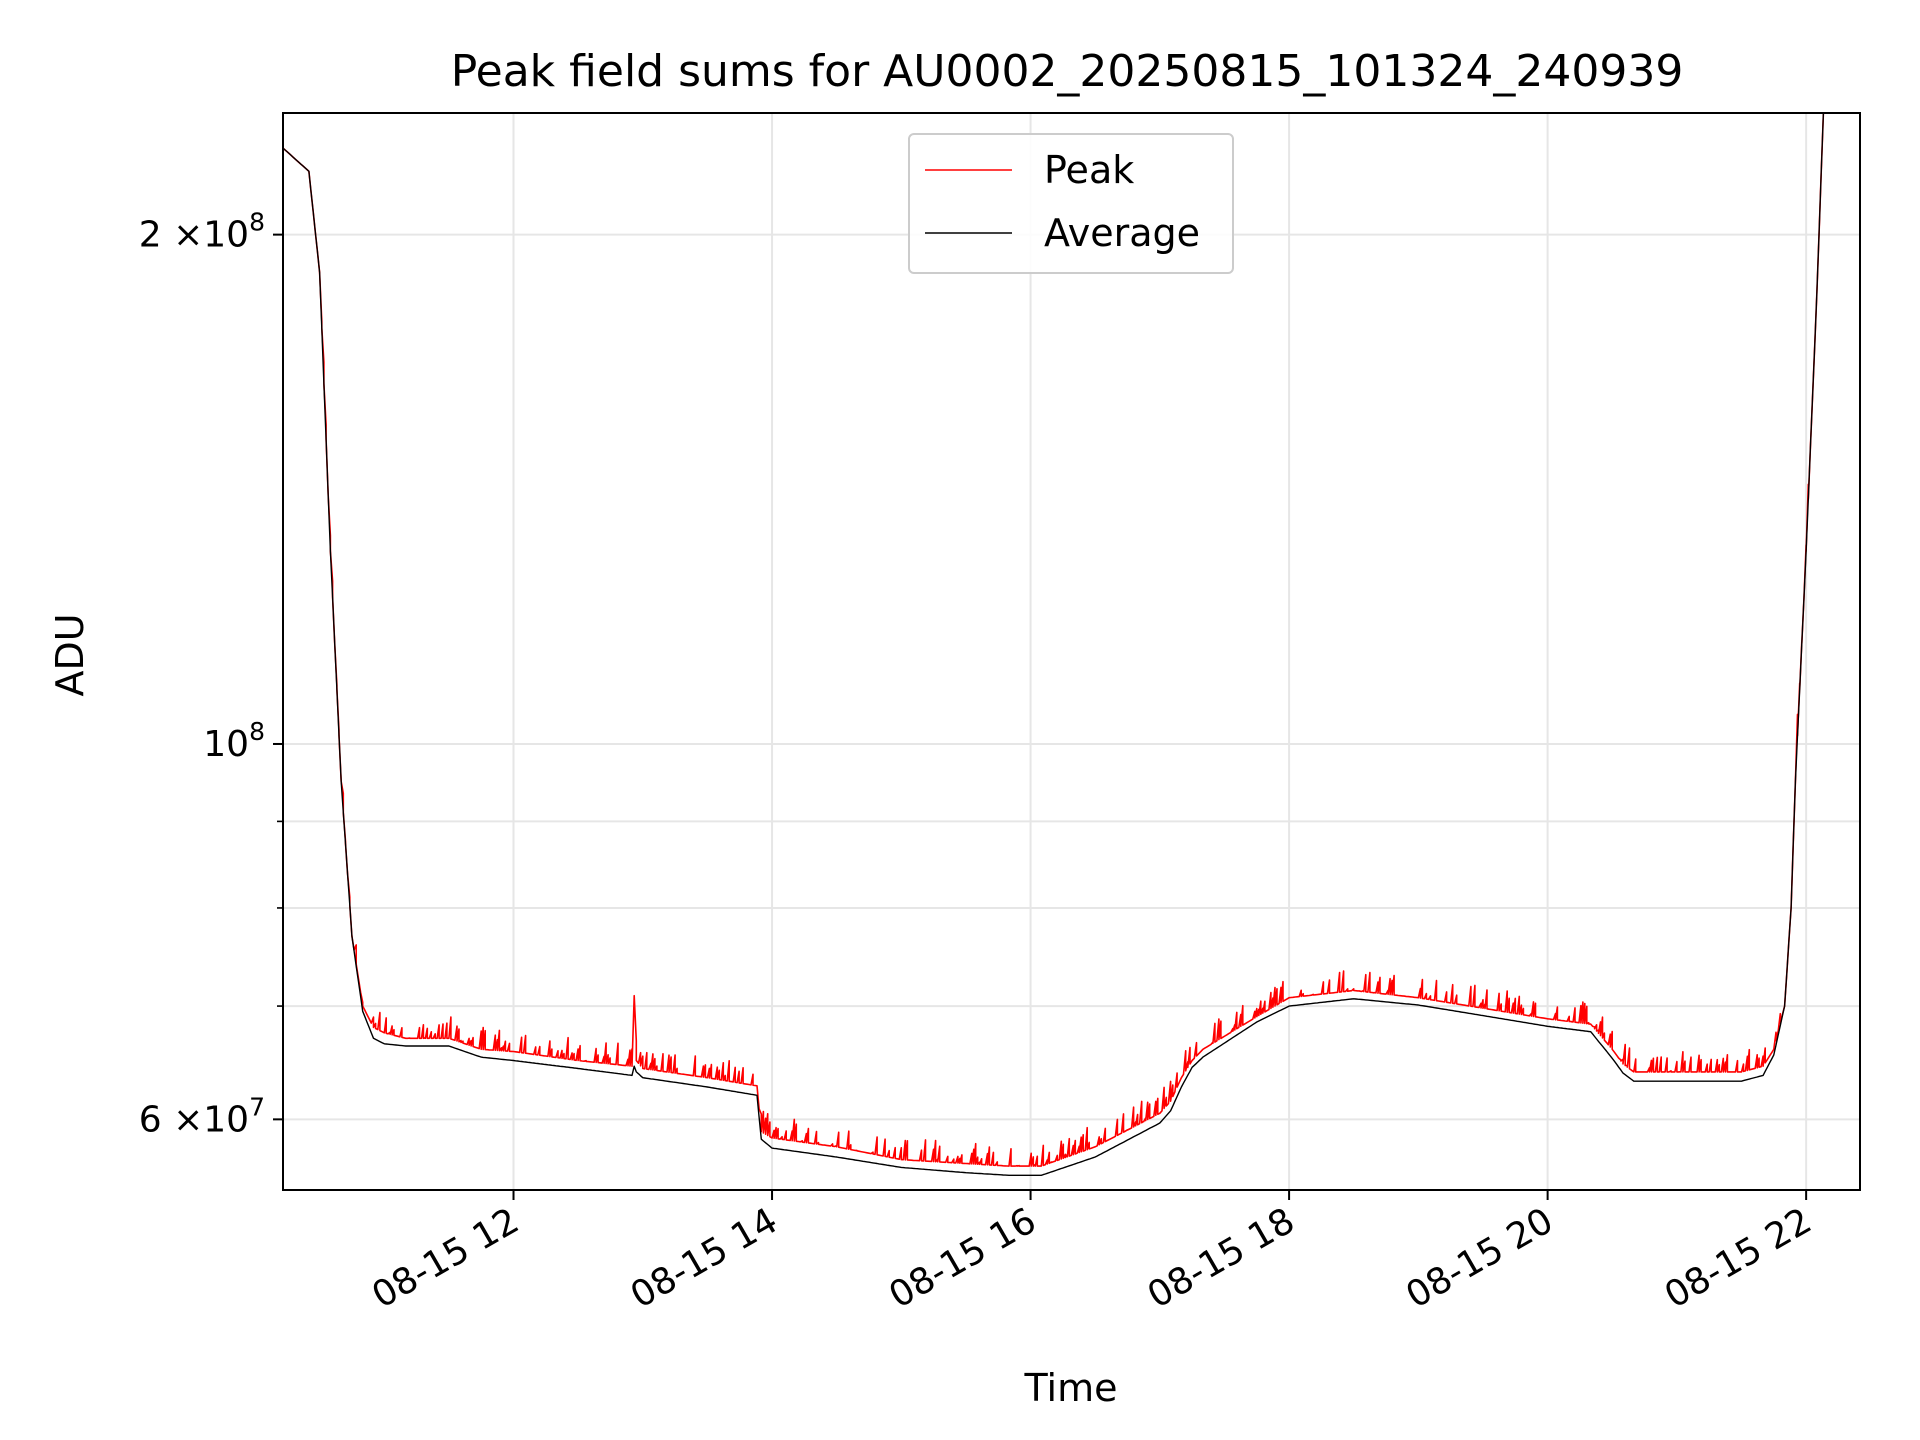 The image size is (1920, 1440). Describe the element at coordinates (1071, 1388) in the screenshot. I see `x-axis-label: Time` at that location.